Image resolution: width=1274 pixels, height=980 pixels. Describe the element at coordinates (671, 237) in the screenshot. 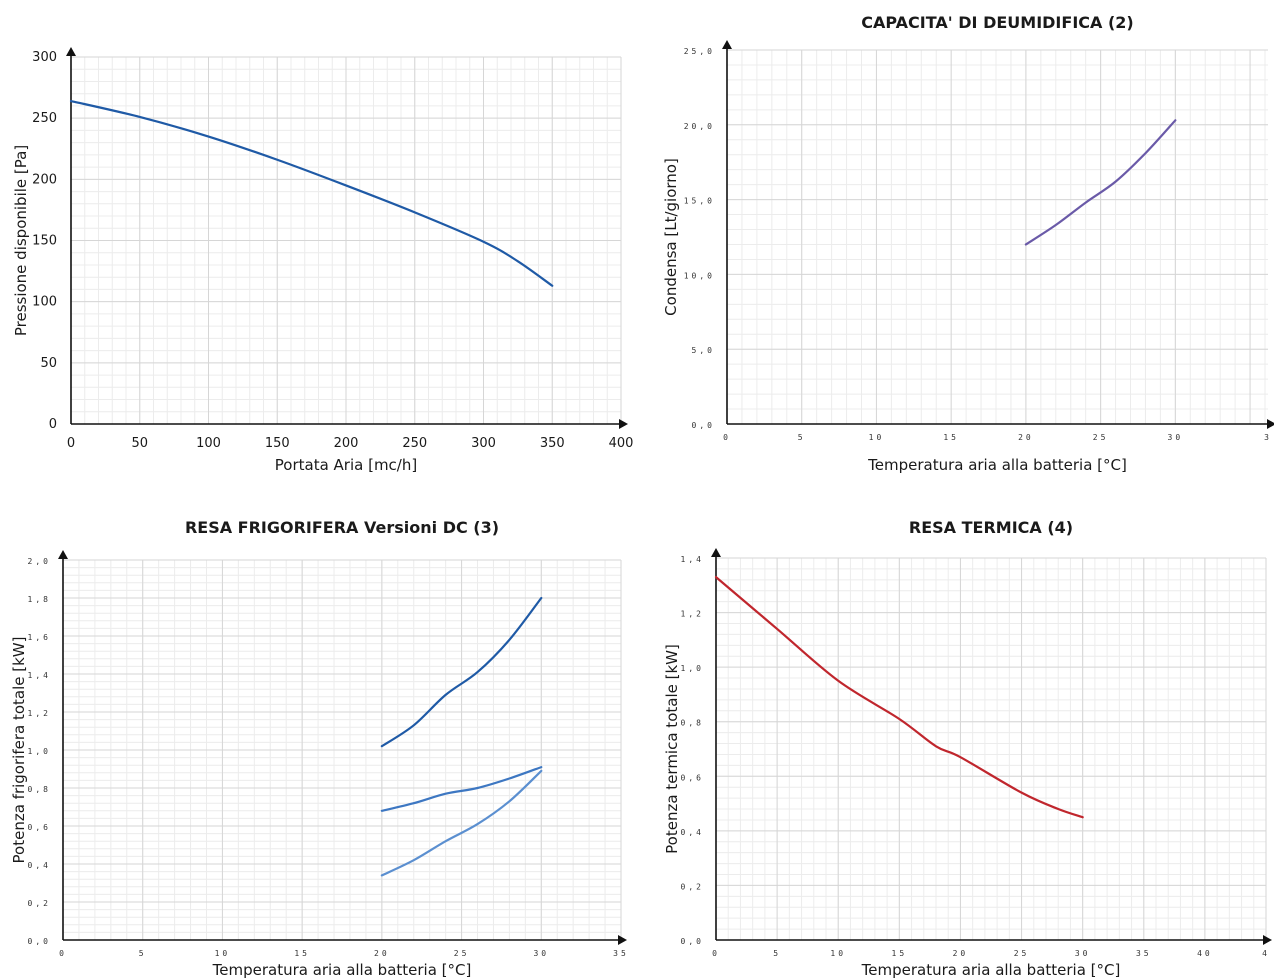

I see `y-axis-label: Condensa [Lt/giorno]` at that location.